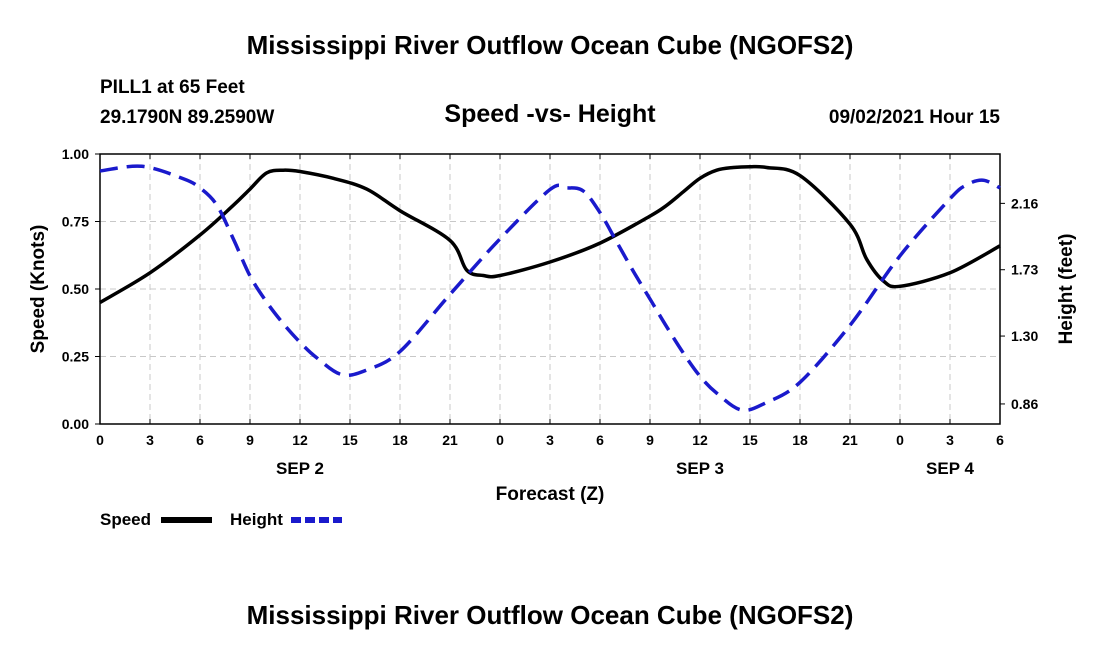 The height and width of the screenshot is (650, 1100). Describe the element at coordinates (187, 117) in the screenshot. I see `coordinates-label: 29.1790N 89.2590W` at that location.